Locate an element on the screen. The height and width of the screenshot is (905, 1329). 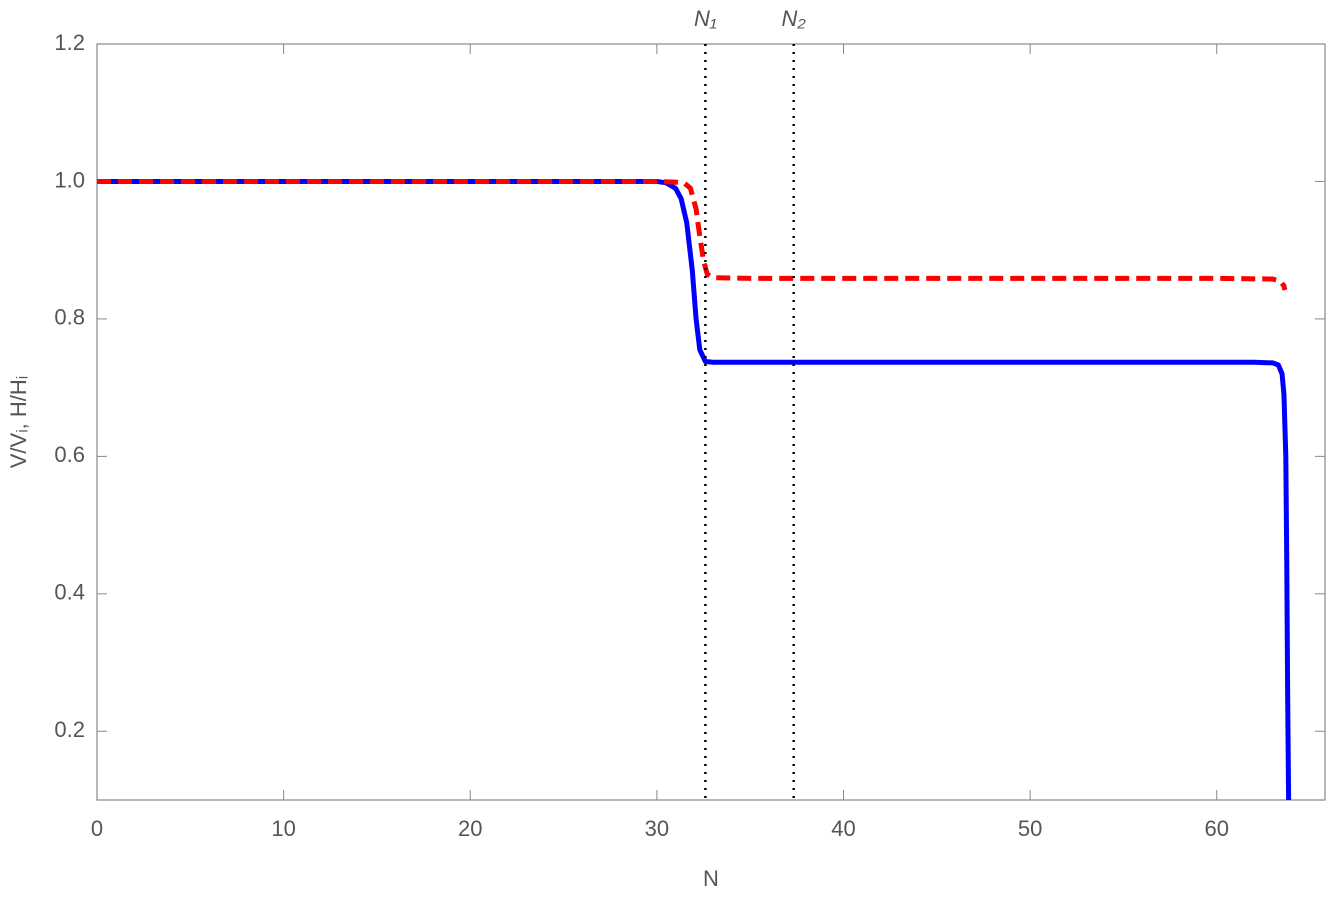
annotation-label: N₁ is located at coordinates (705, 18).